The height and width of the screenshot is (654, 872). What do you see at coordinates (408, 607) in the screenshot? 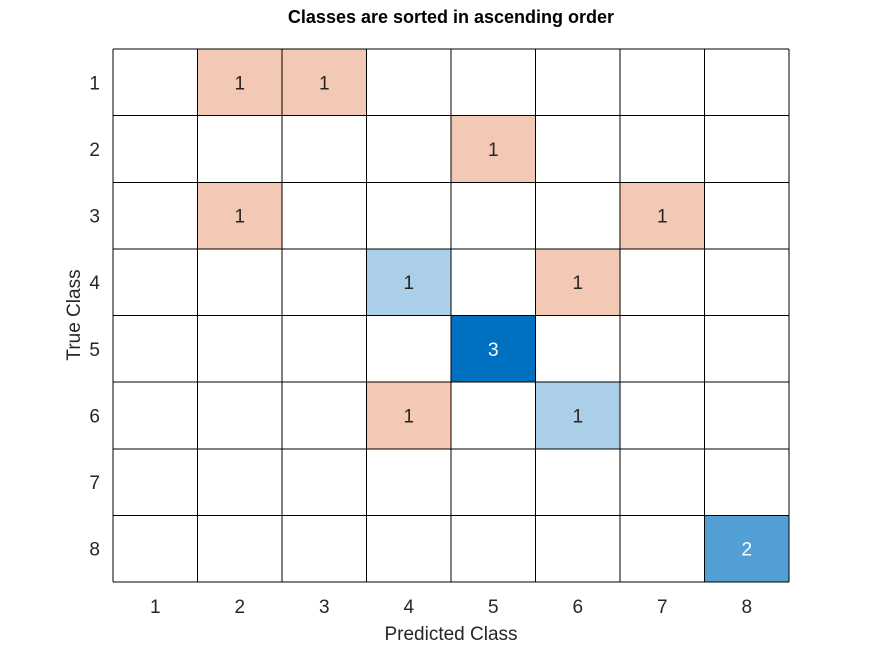
I see `x-tick-label-4: 4` at bounding box center [408, 607].